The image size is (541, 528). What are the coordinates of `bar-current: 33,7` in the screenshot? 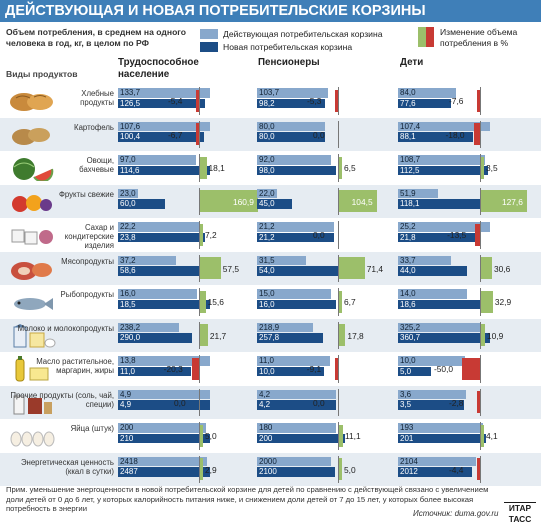 It's located at (424, 260).